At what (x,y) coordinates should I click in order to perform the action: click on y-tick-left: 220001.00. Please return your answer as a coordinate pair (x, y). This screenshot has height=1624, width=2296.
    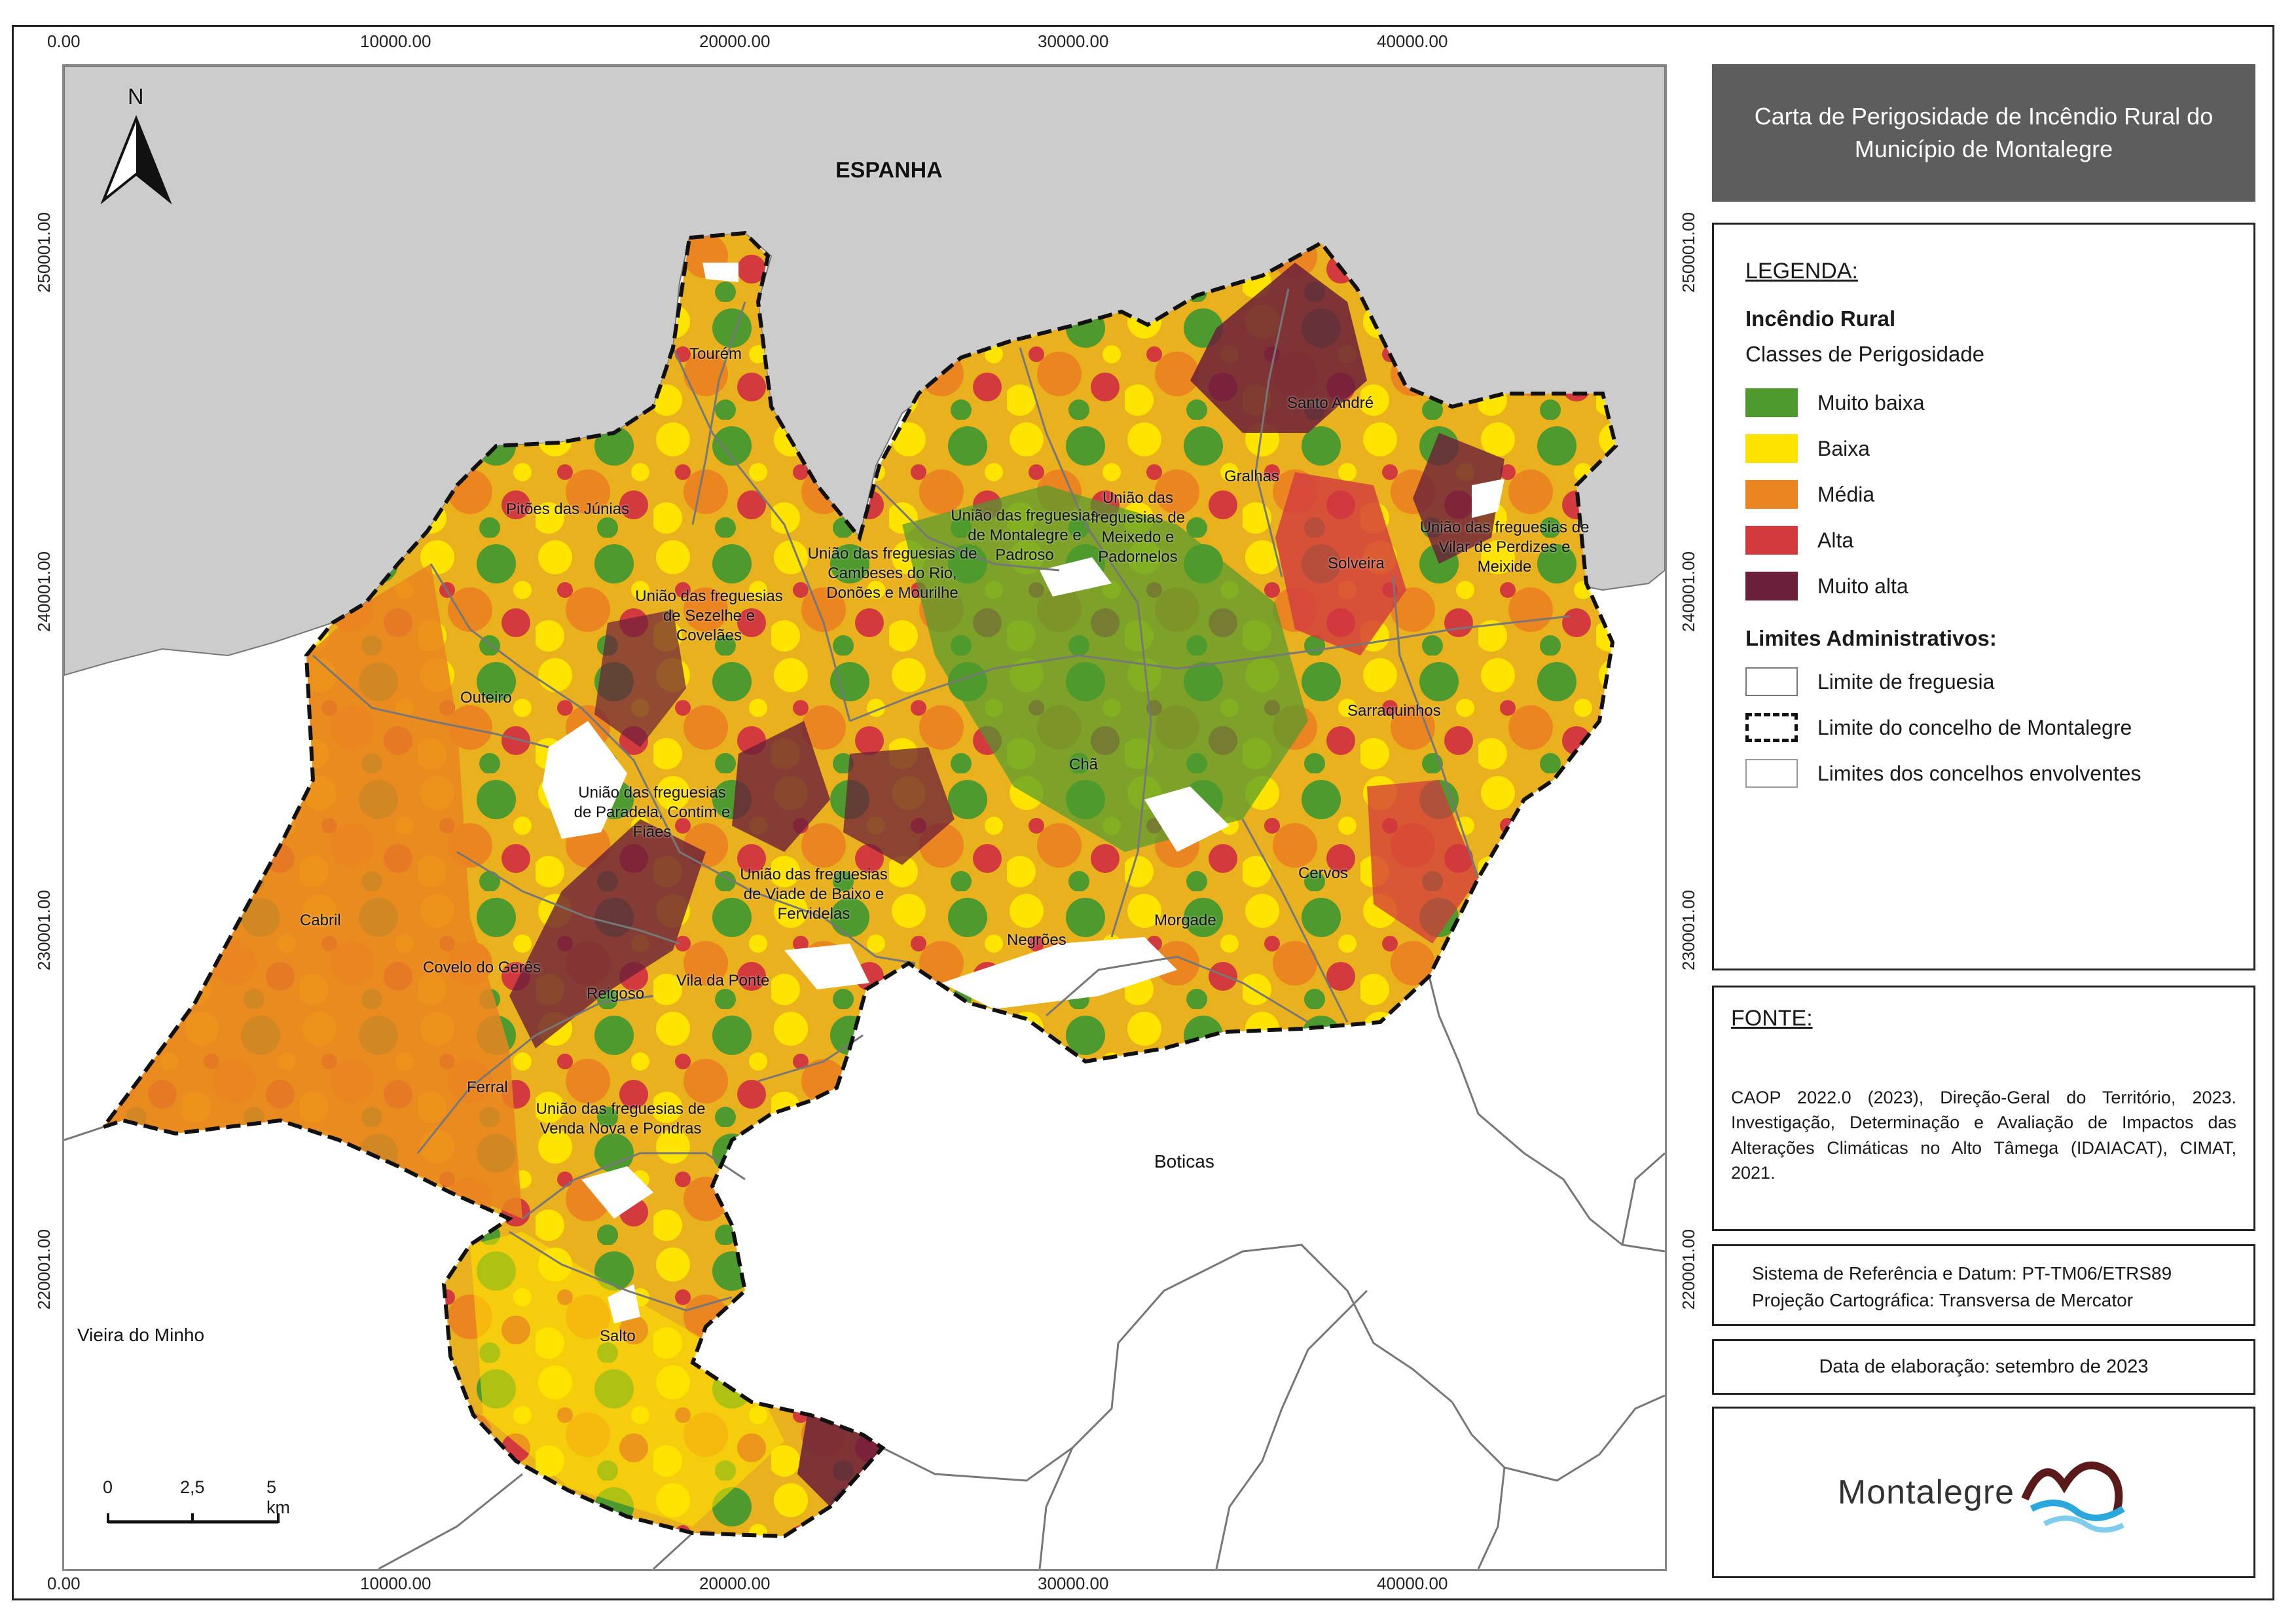
    Looking at the image, I should click on (43, 1269).